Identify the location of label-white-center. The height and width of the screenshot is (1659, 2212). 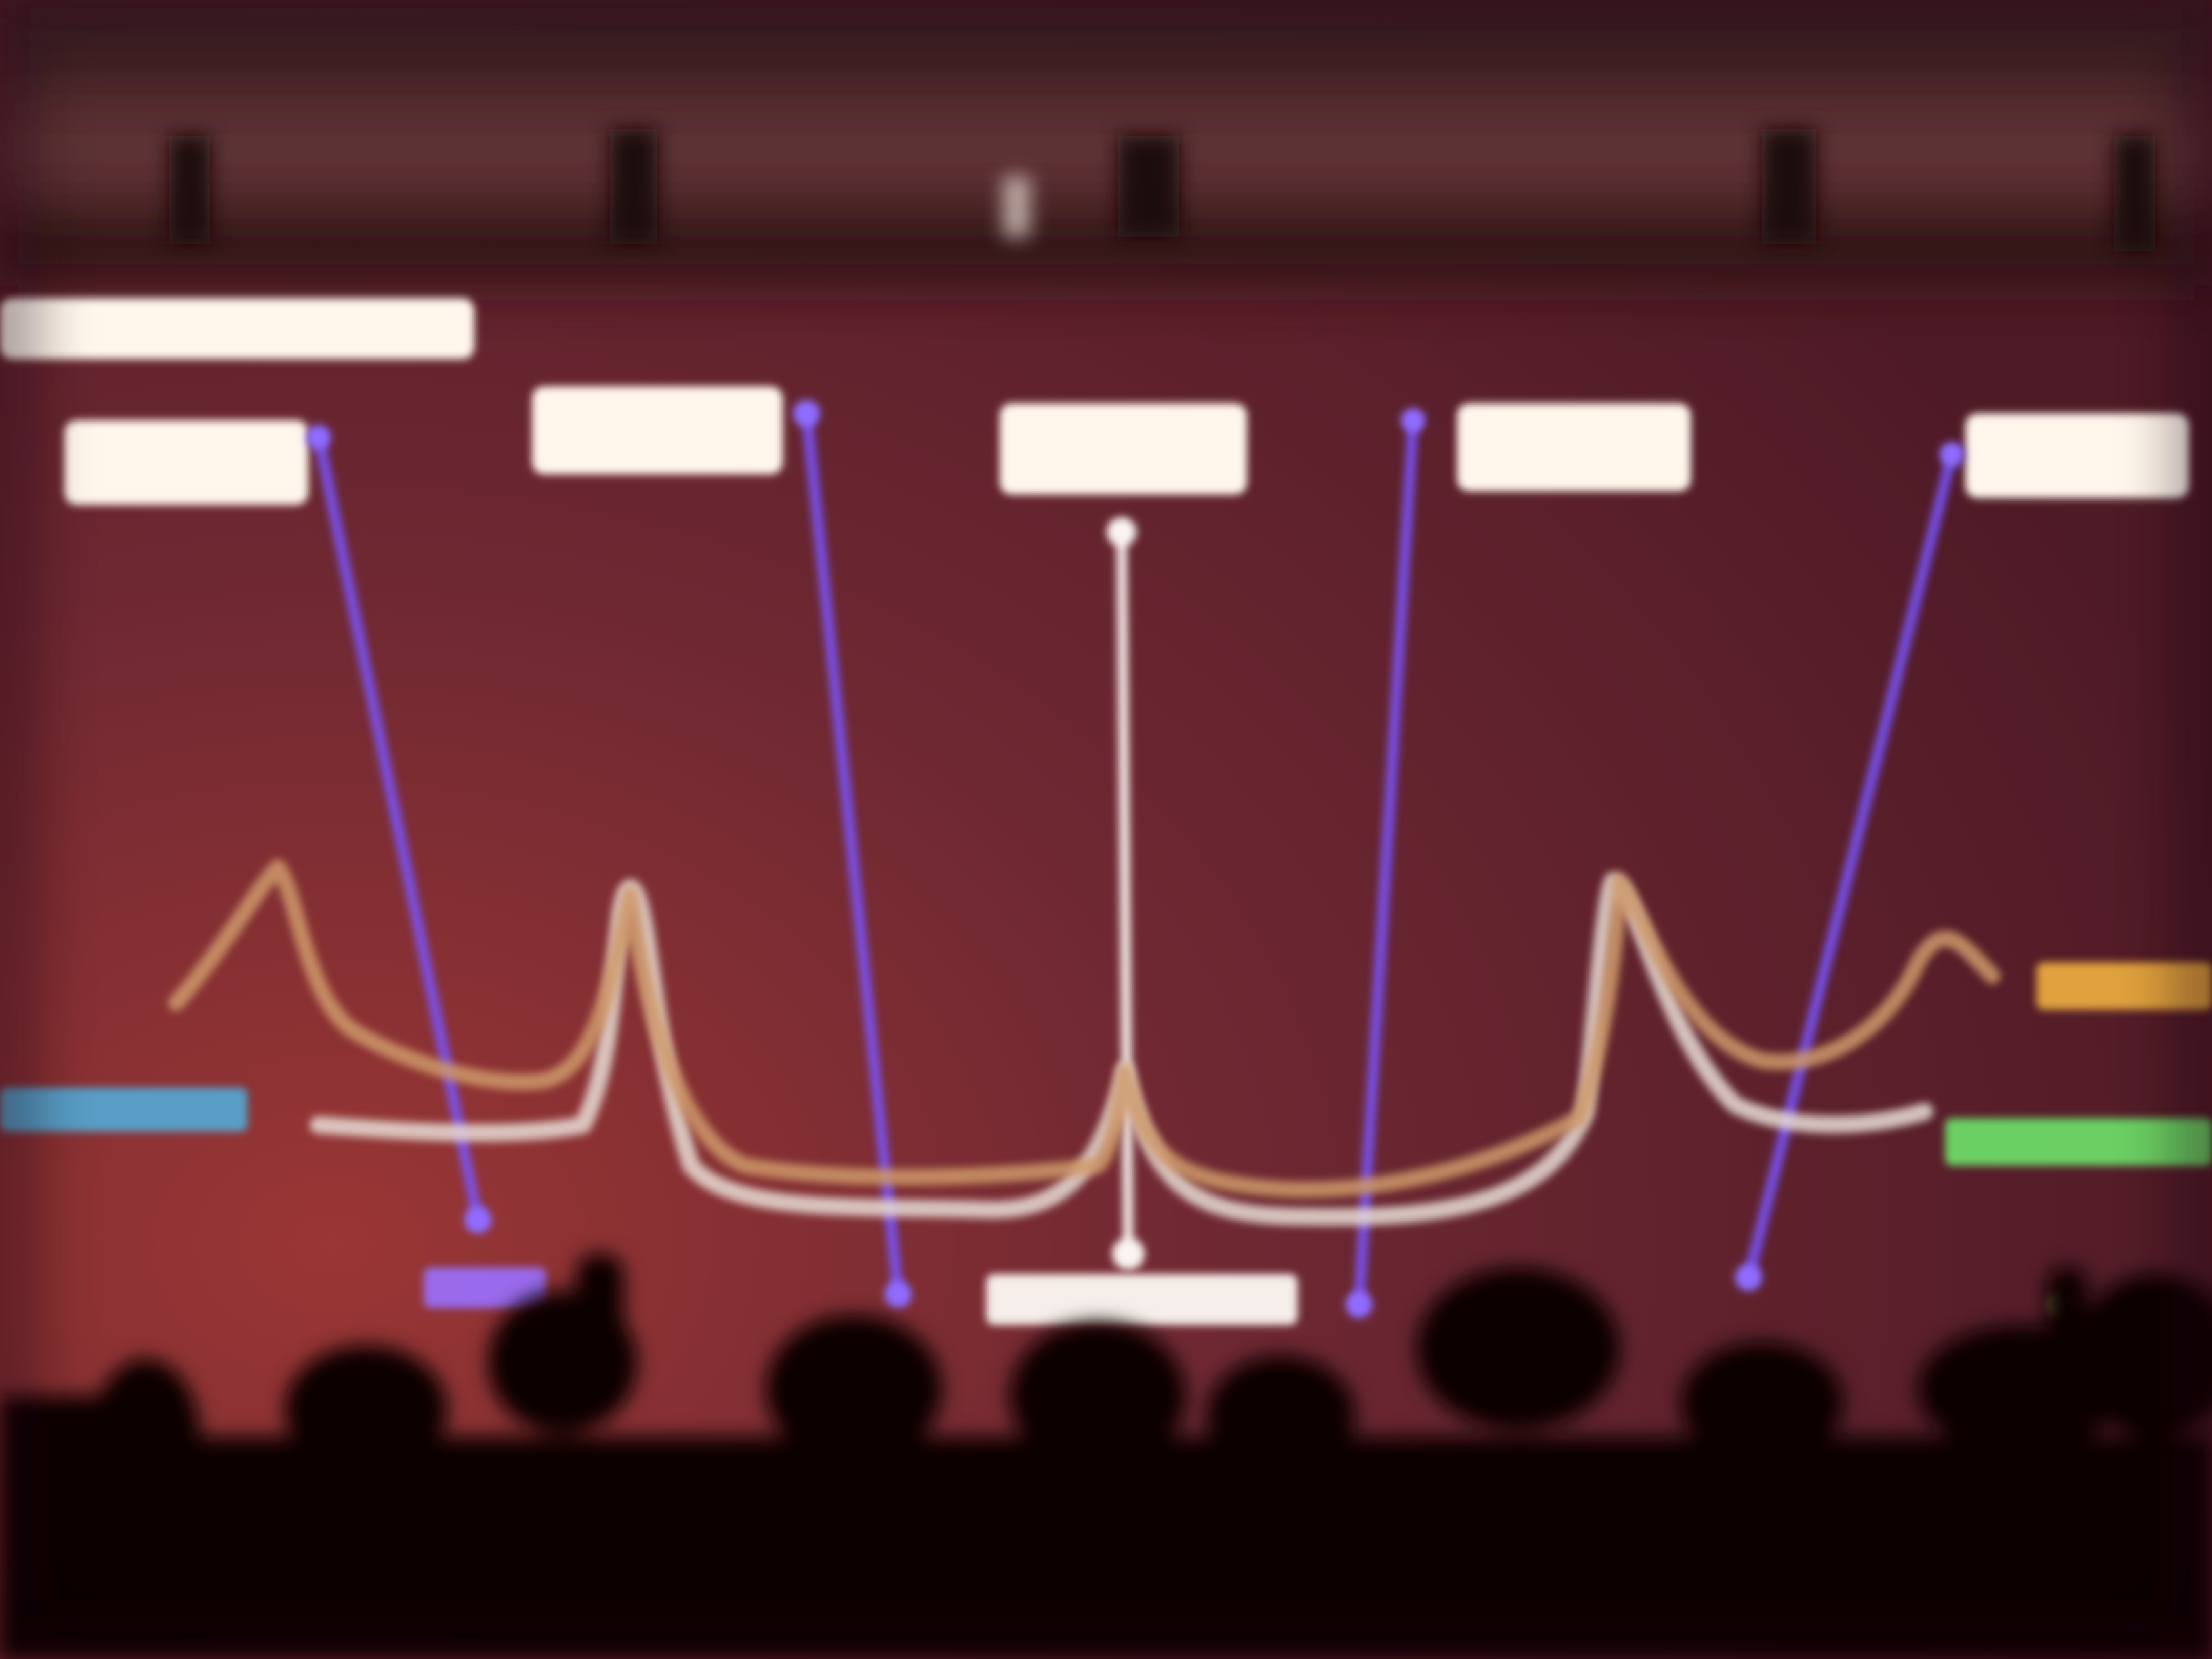
(1142, 1299).